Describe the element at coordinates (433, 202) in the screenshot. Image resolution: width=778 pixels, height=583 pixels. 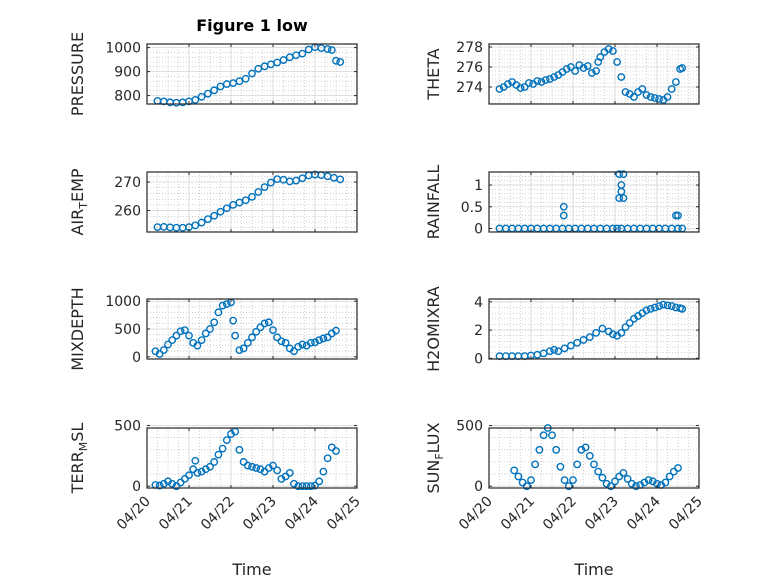
I see `y-axis-label: RAINFALL` at that location.